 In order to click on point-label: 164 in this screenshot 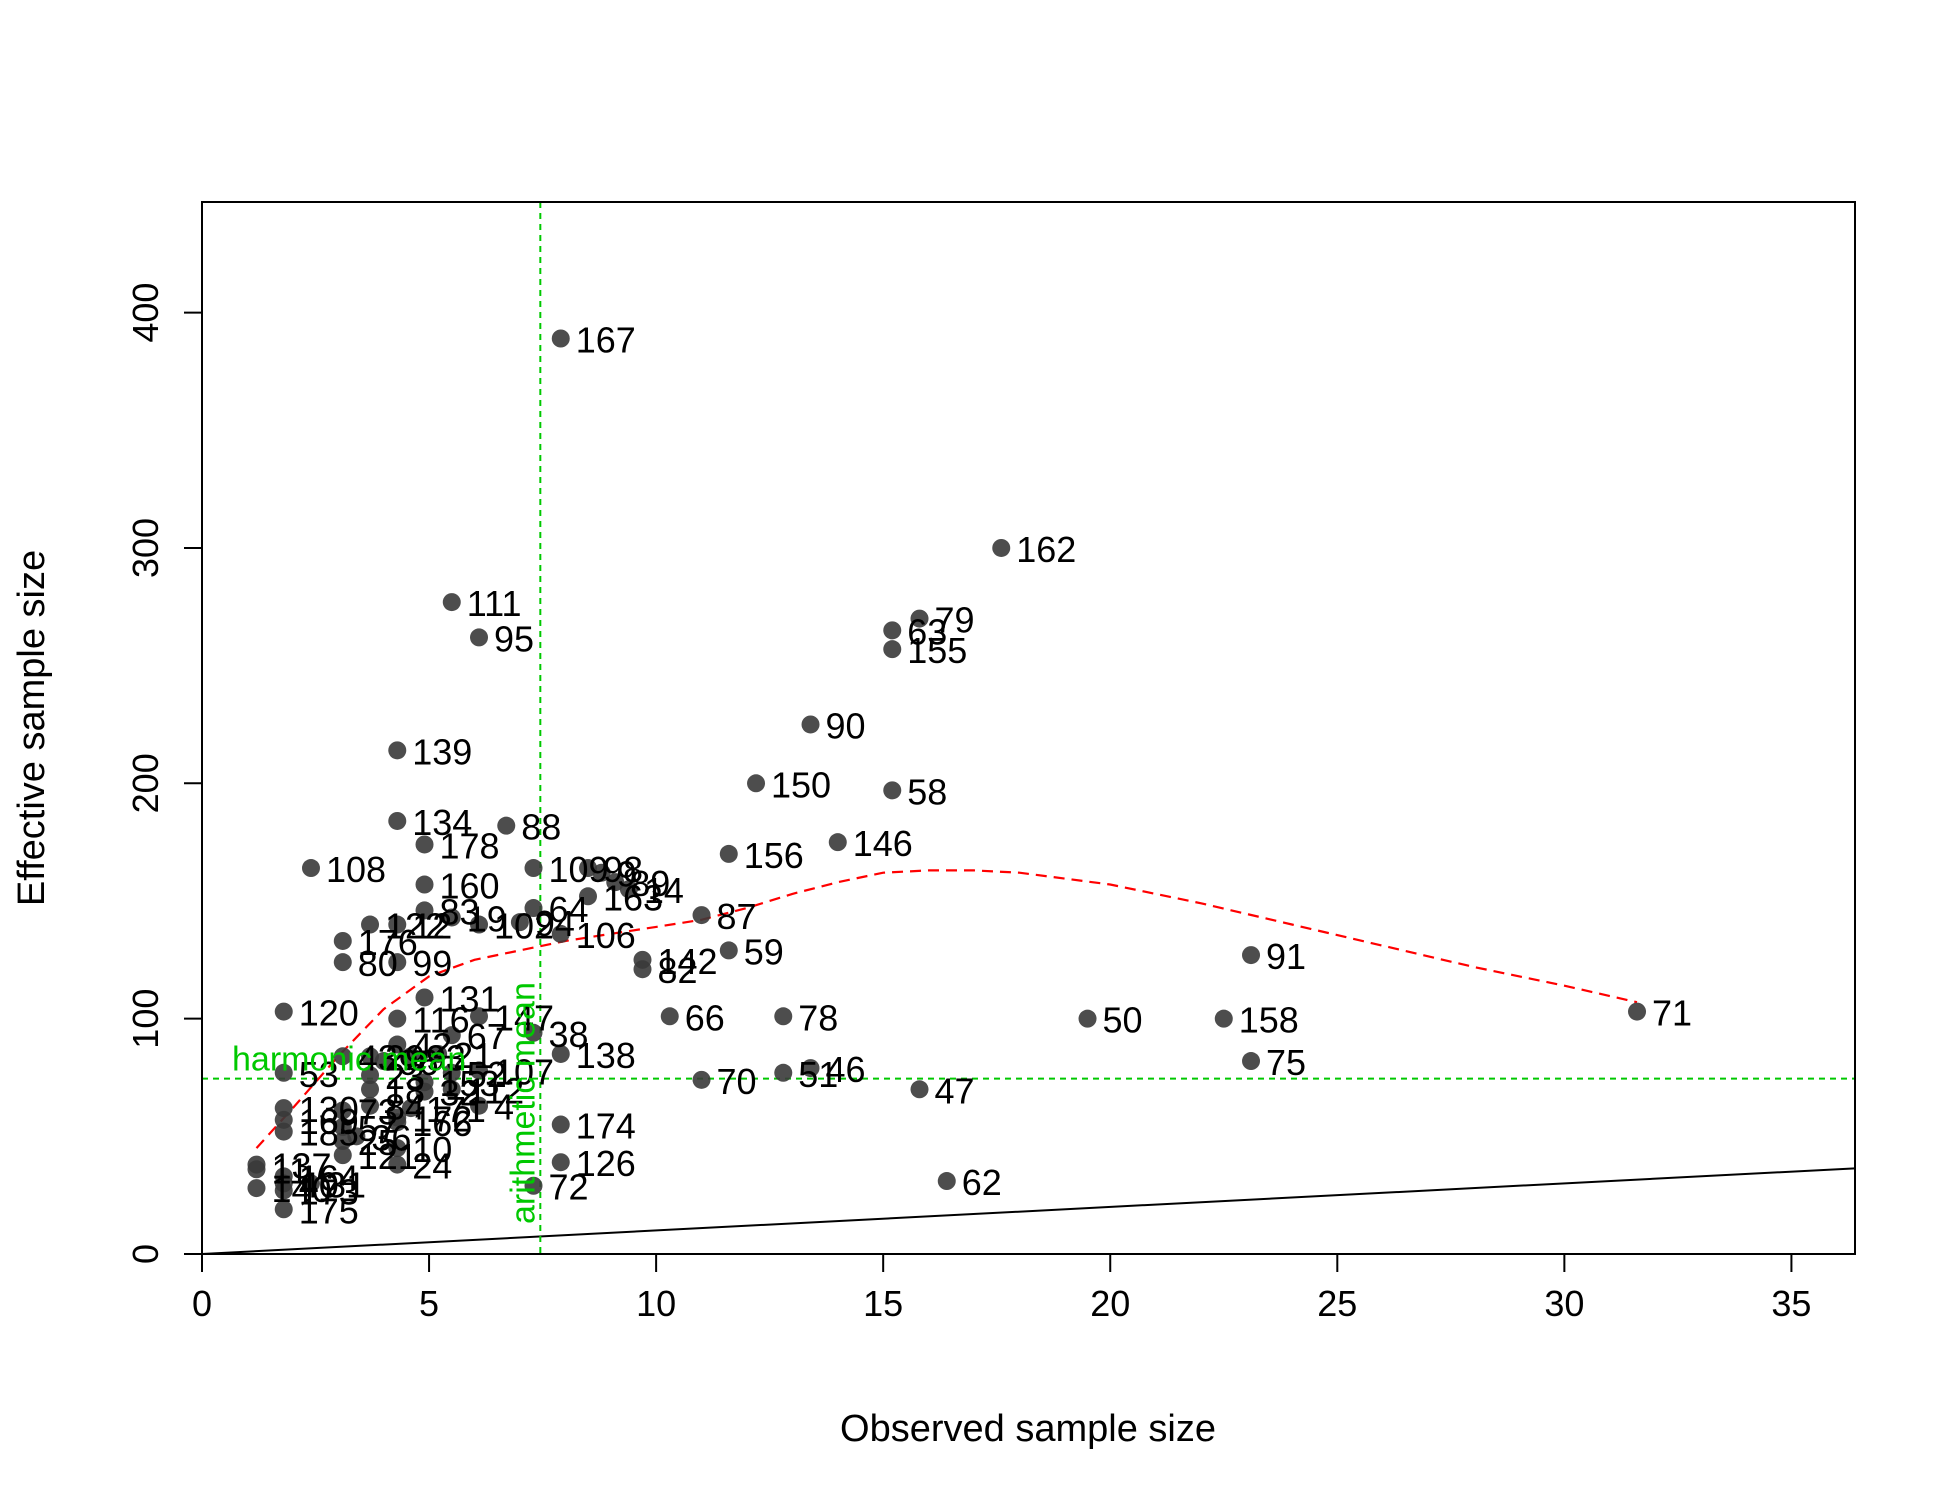, I will do `click(329, 1177)`.